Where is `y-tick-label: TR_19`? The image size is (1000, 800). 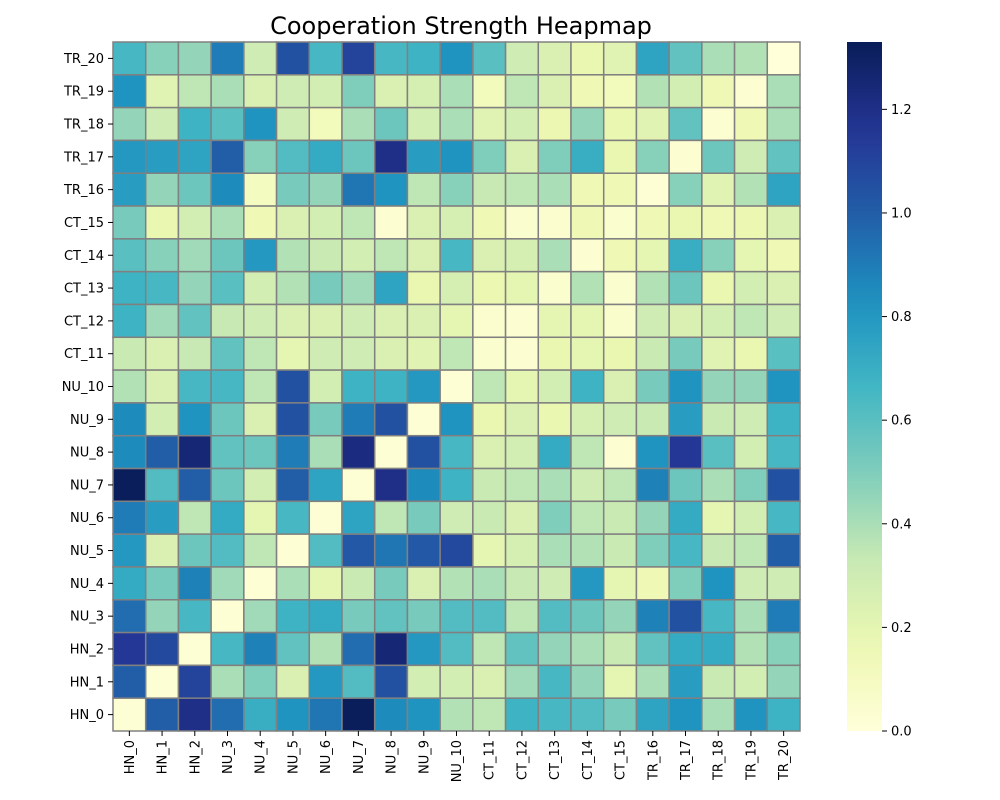
y-tick-label: TR_19 is located at coordinates (83, 92).